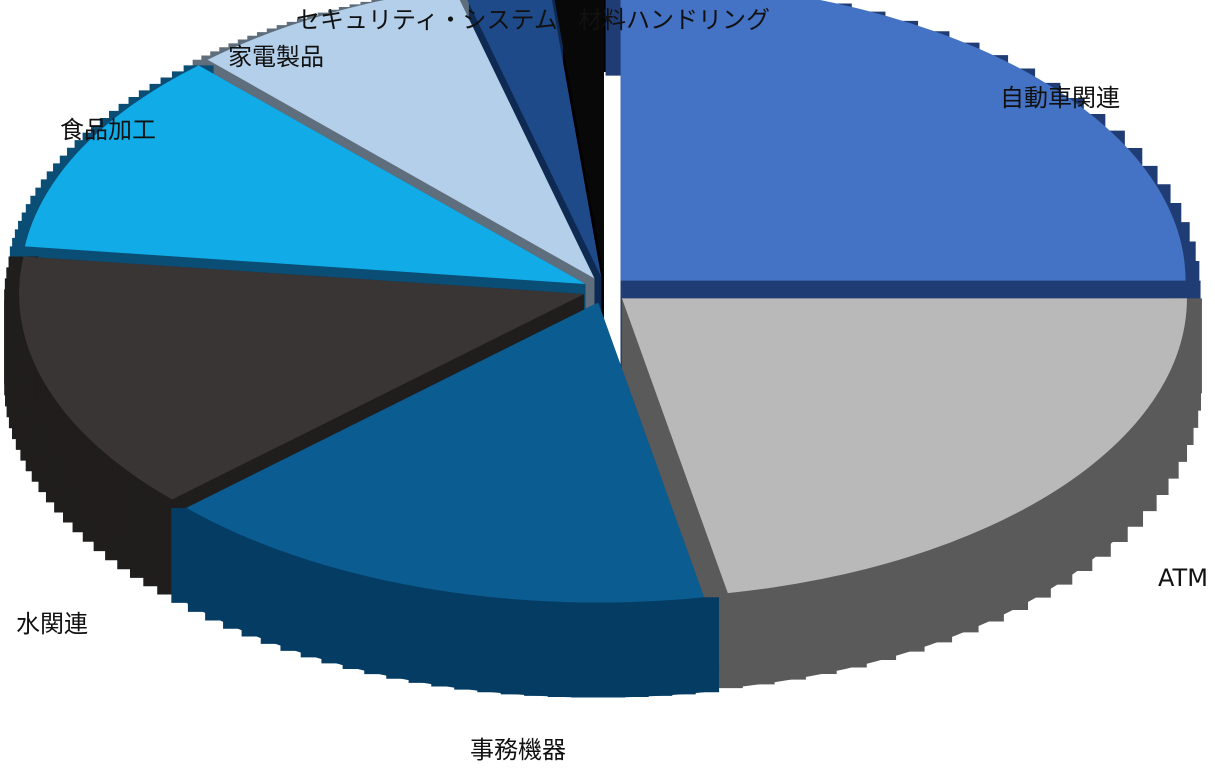 Image resolution: width=1215 pixels, height=770 pixels. I want to click on slice-material-handling, so click(579, 138).